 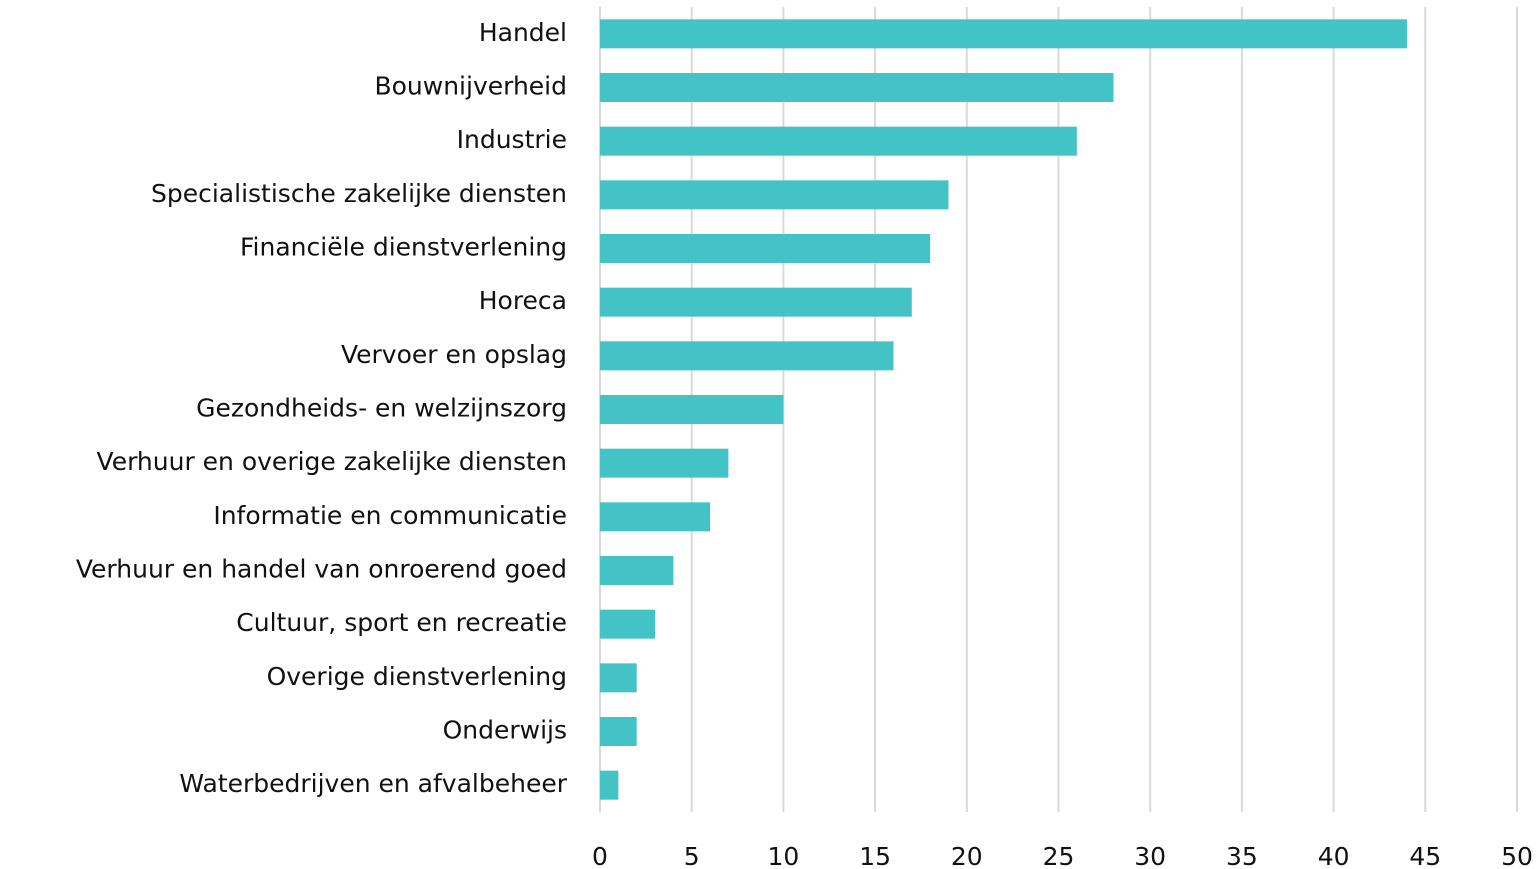 What do you see at coordinates (417, 676) in the screenshot?
I see `y-tick-label: Overige dienstverlening` at bounding box center [417, 676].